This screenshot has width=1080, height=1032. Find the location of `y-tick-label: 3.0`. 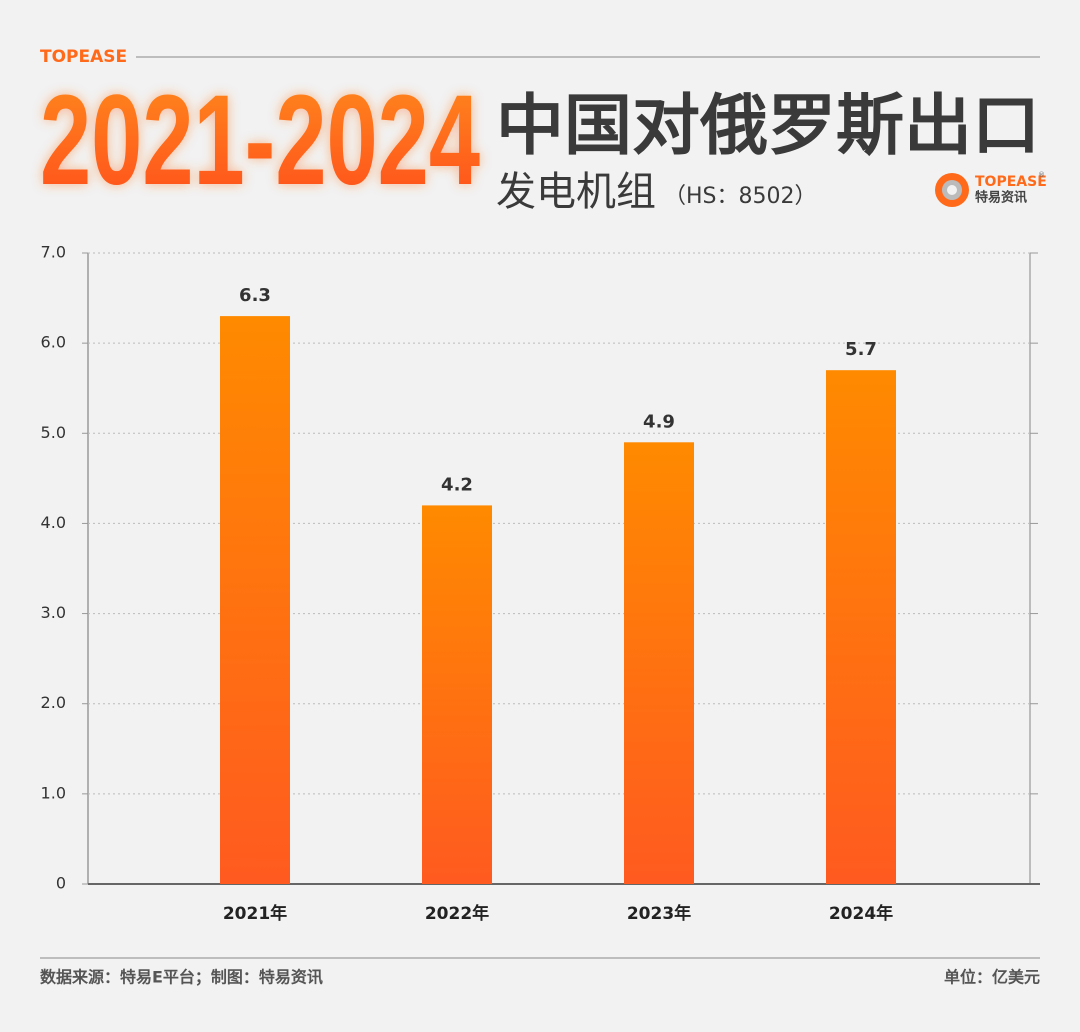

y-tick-label: 3.0 is located at coordinates (53, 612).